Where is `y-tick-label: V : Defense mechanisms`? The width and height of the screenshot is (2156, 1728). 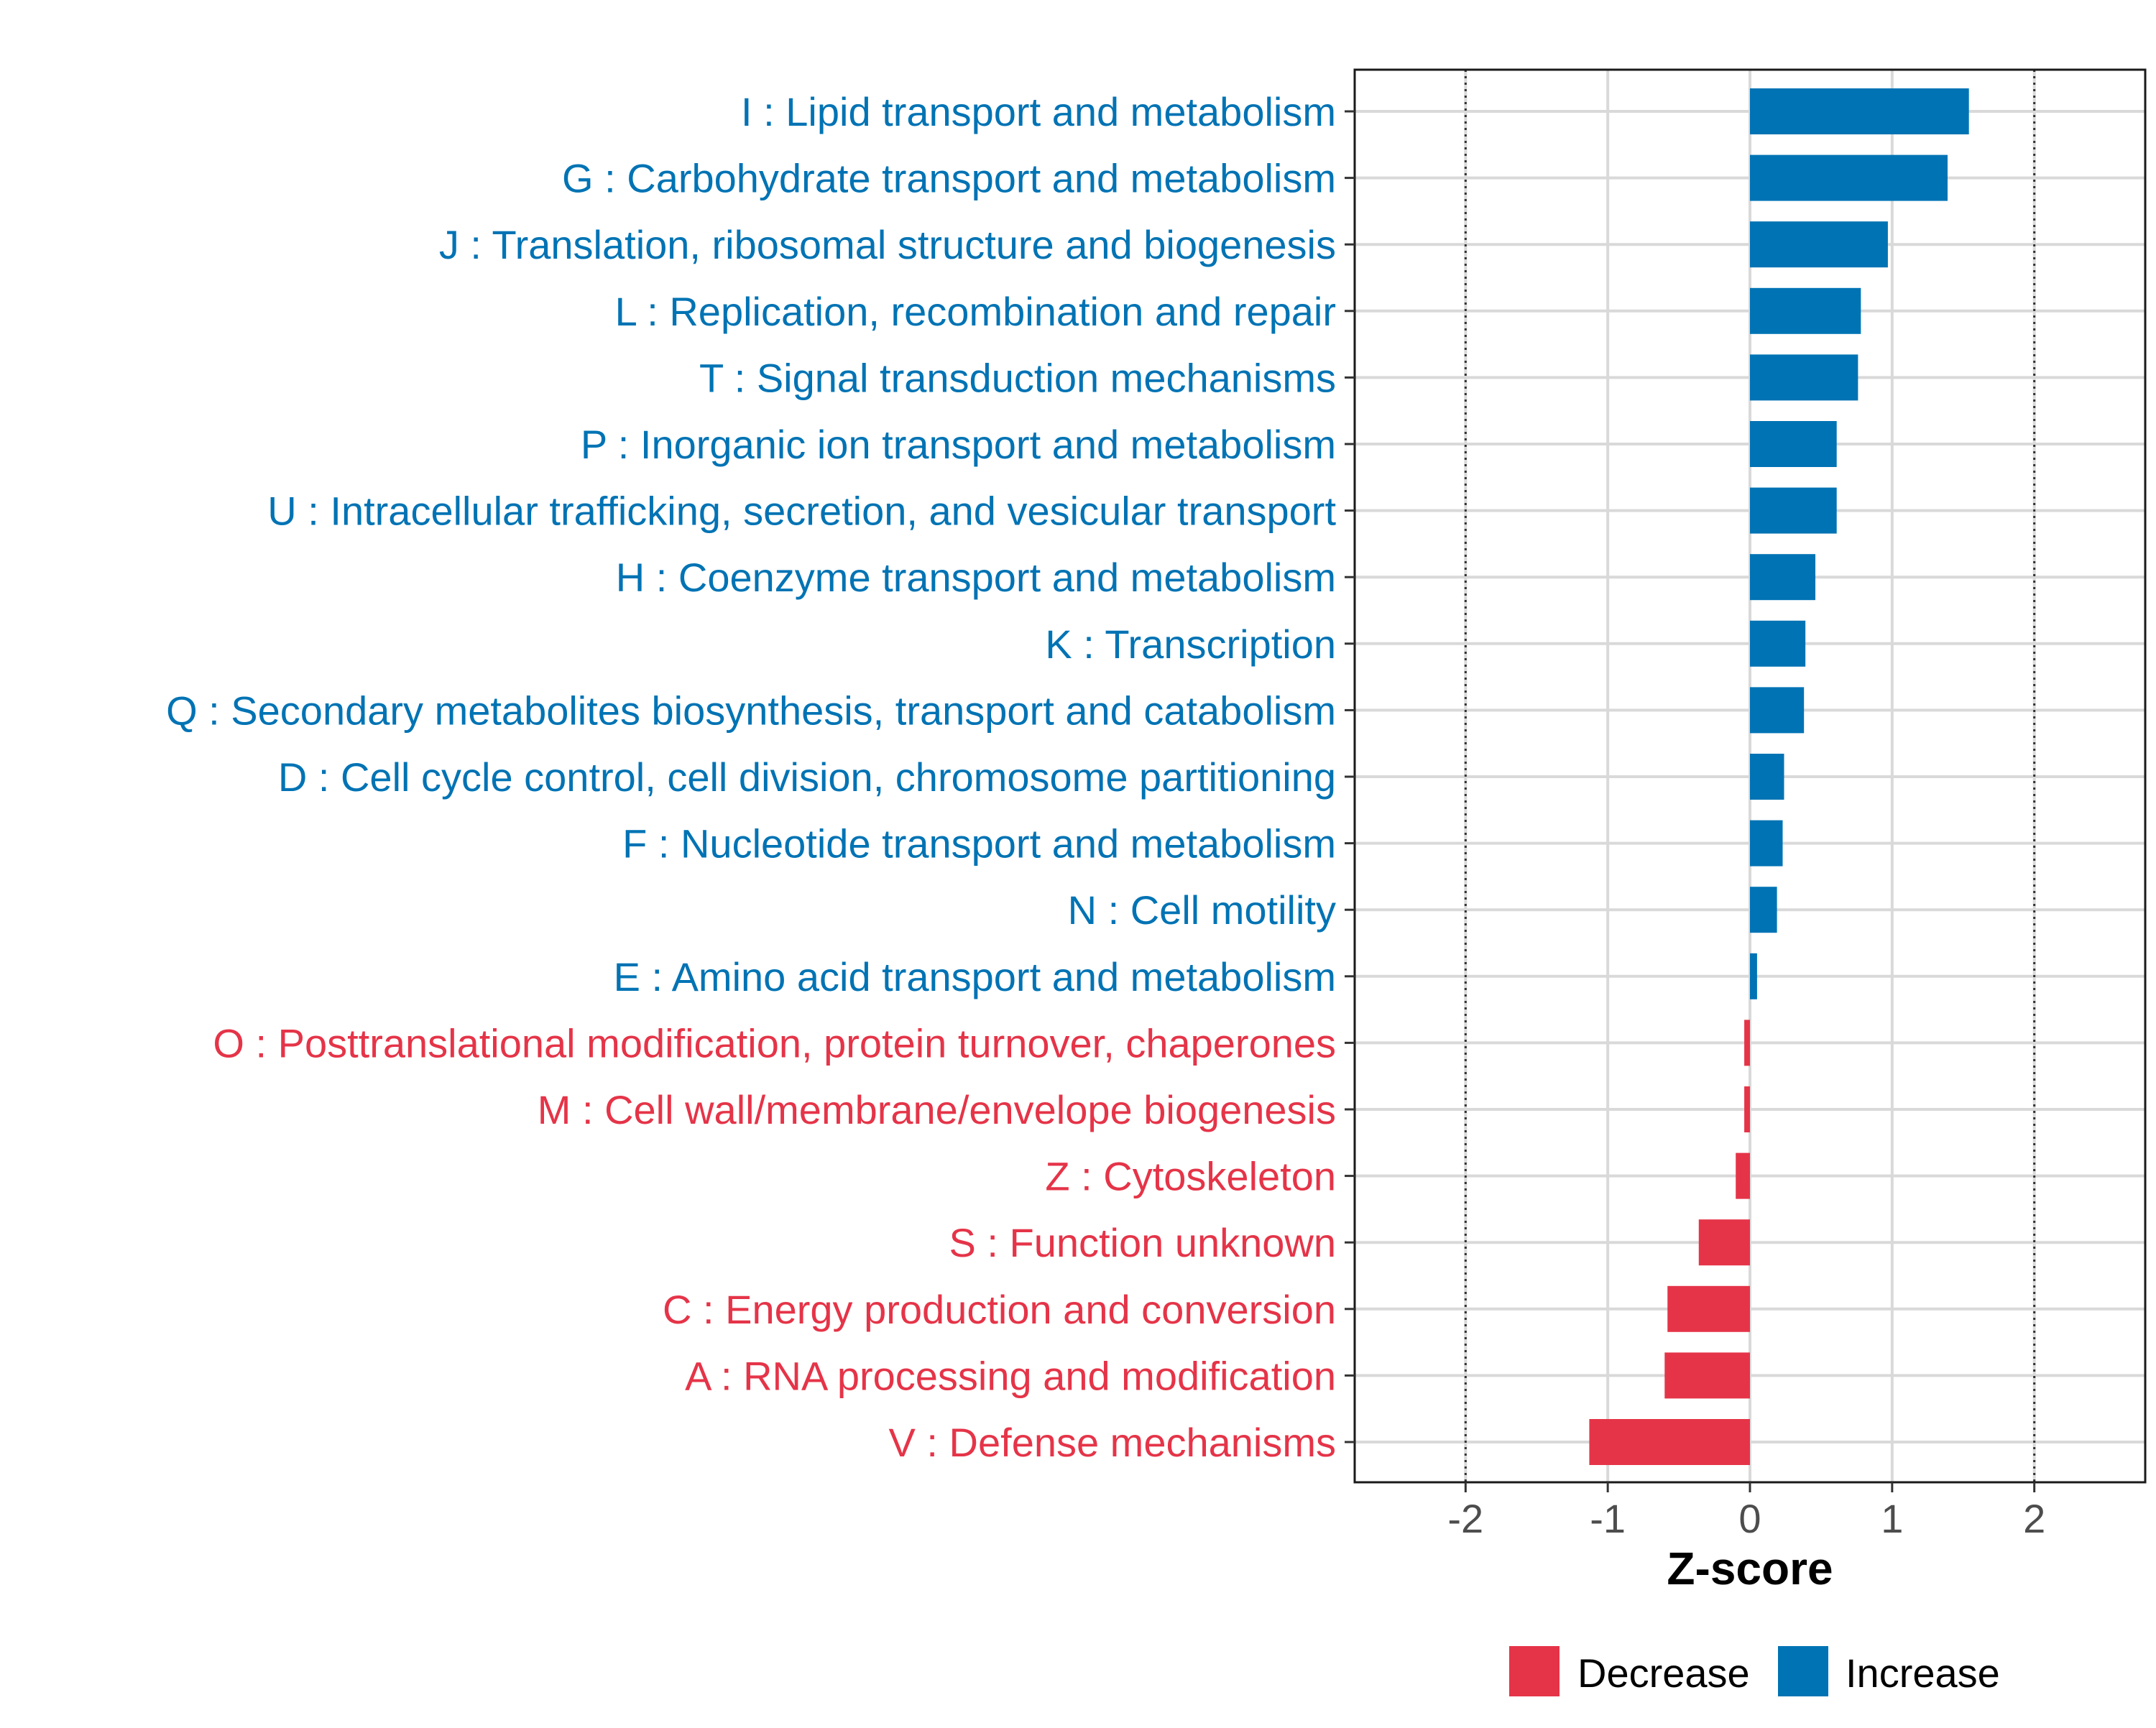 y-tick-label: V : Defense mechanisms is located at coordinates (1113, 1442).